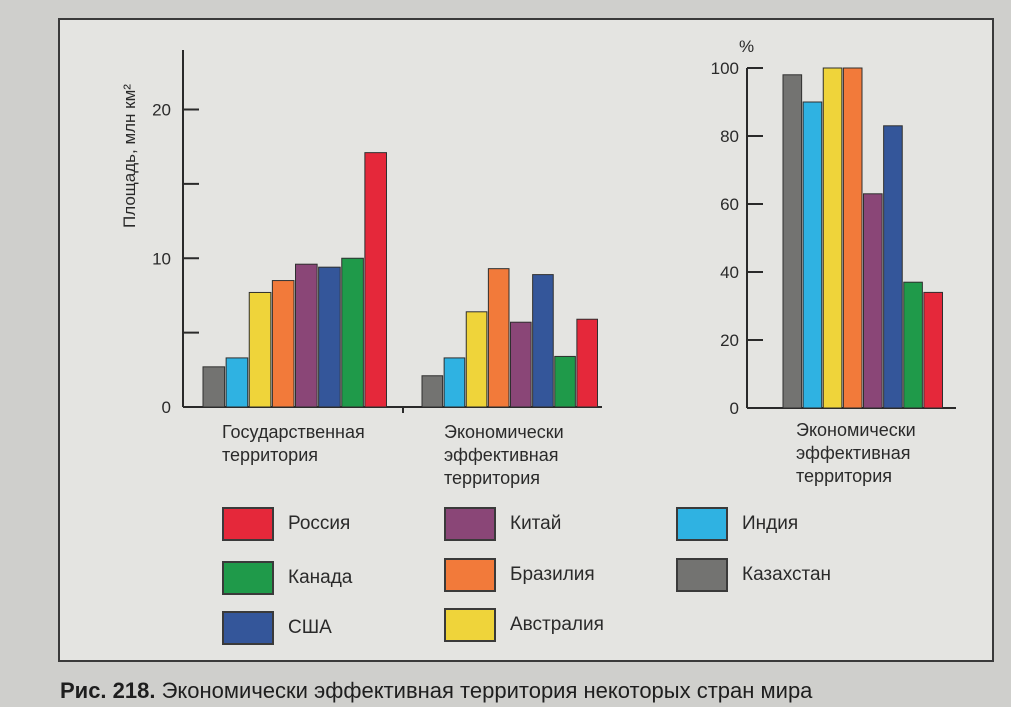  Describe the element at coordinates (787, 574) in the screenshot. I see `legend-label-kazakhstan: Казахстан` at that location.